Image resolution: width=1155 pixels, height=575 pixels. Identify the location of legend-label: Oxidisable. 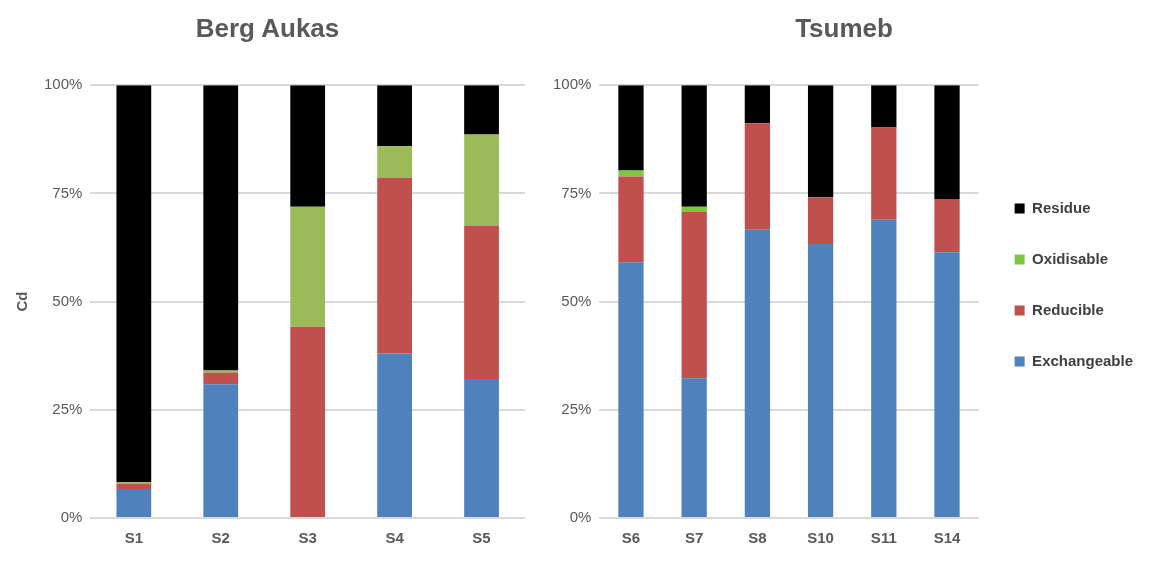
(1070, 258).